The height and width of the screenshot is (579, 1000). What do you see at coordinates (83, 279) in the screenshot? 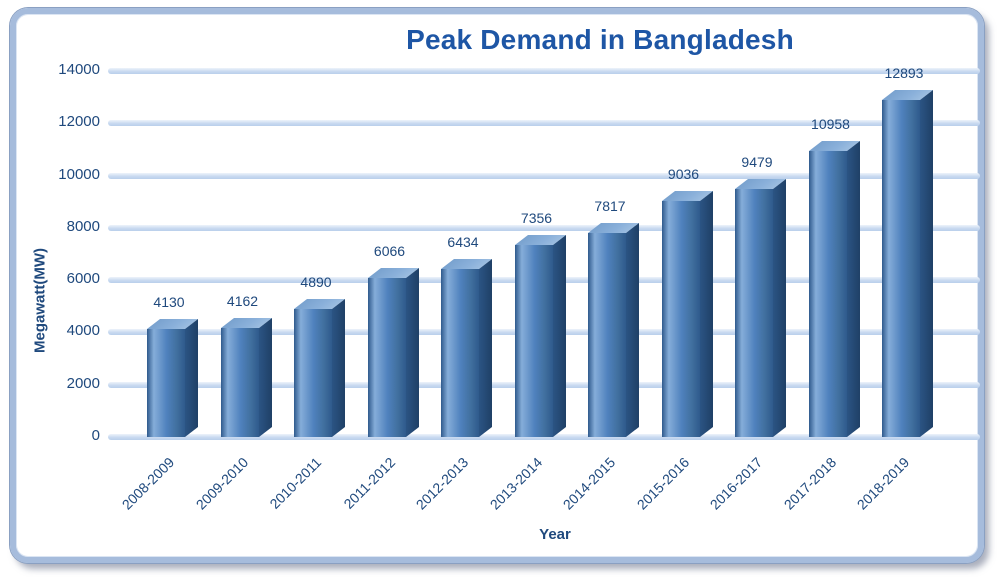
I see `y-axis-tick-label: 6000` at bounding box center [83, 279].